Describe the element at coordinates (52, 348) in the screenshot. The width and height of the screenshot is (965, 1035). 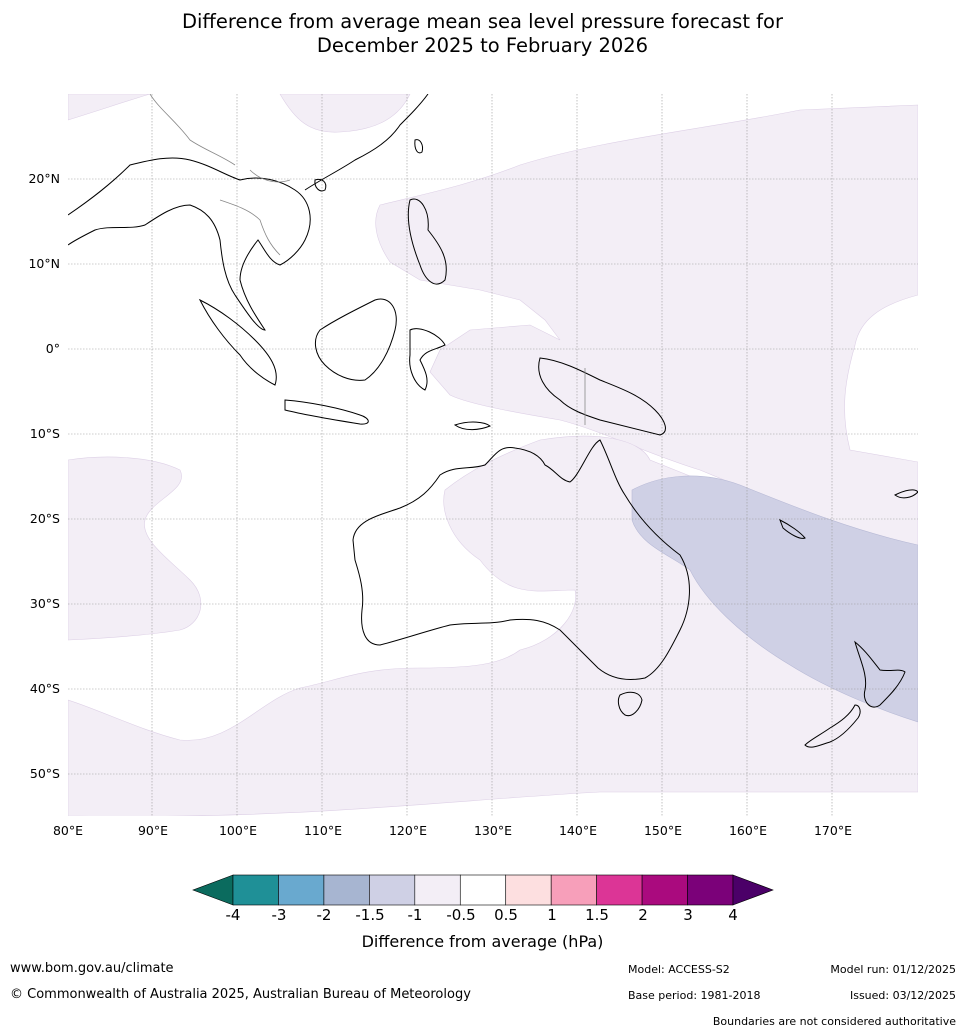
I see `lat-label-0: 0°` at that location.